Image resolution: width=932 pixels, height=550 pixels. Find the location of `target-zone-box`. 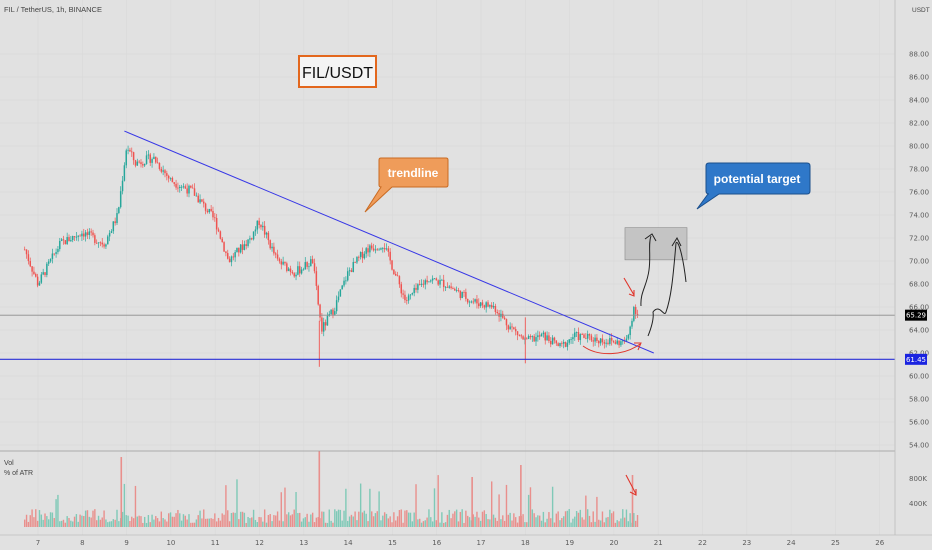

target-zone-box is located at coordinates (656, 244).